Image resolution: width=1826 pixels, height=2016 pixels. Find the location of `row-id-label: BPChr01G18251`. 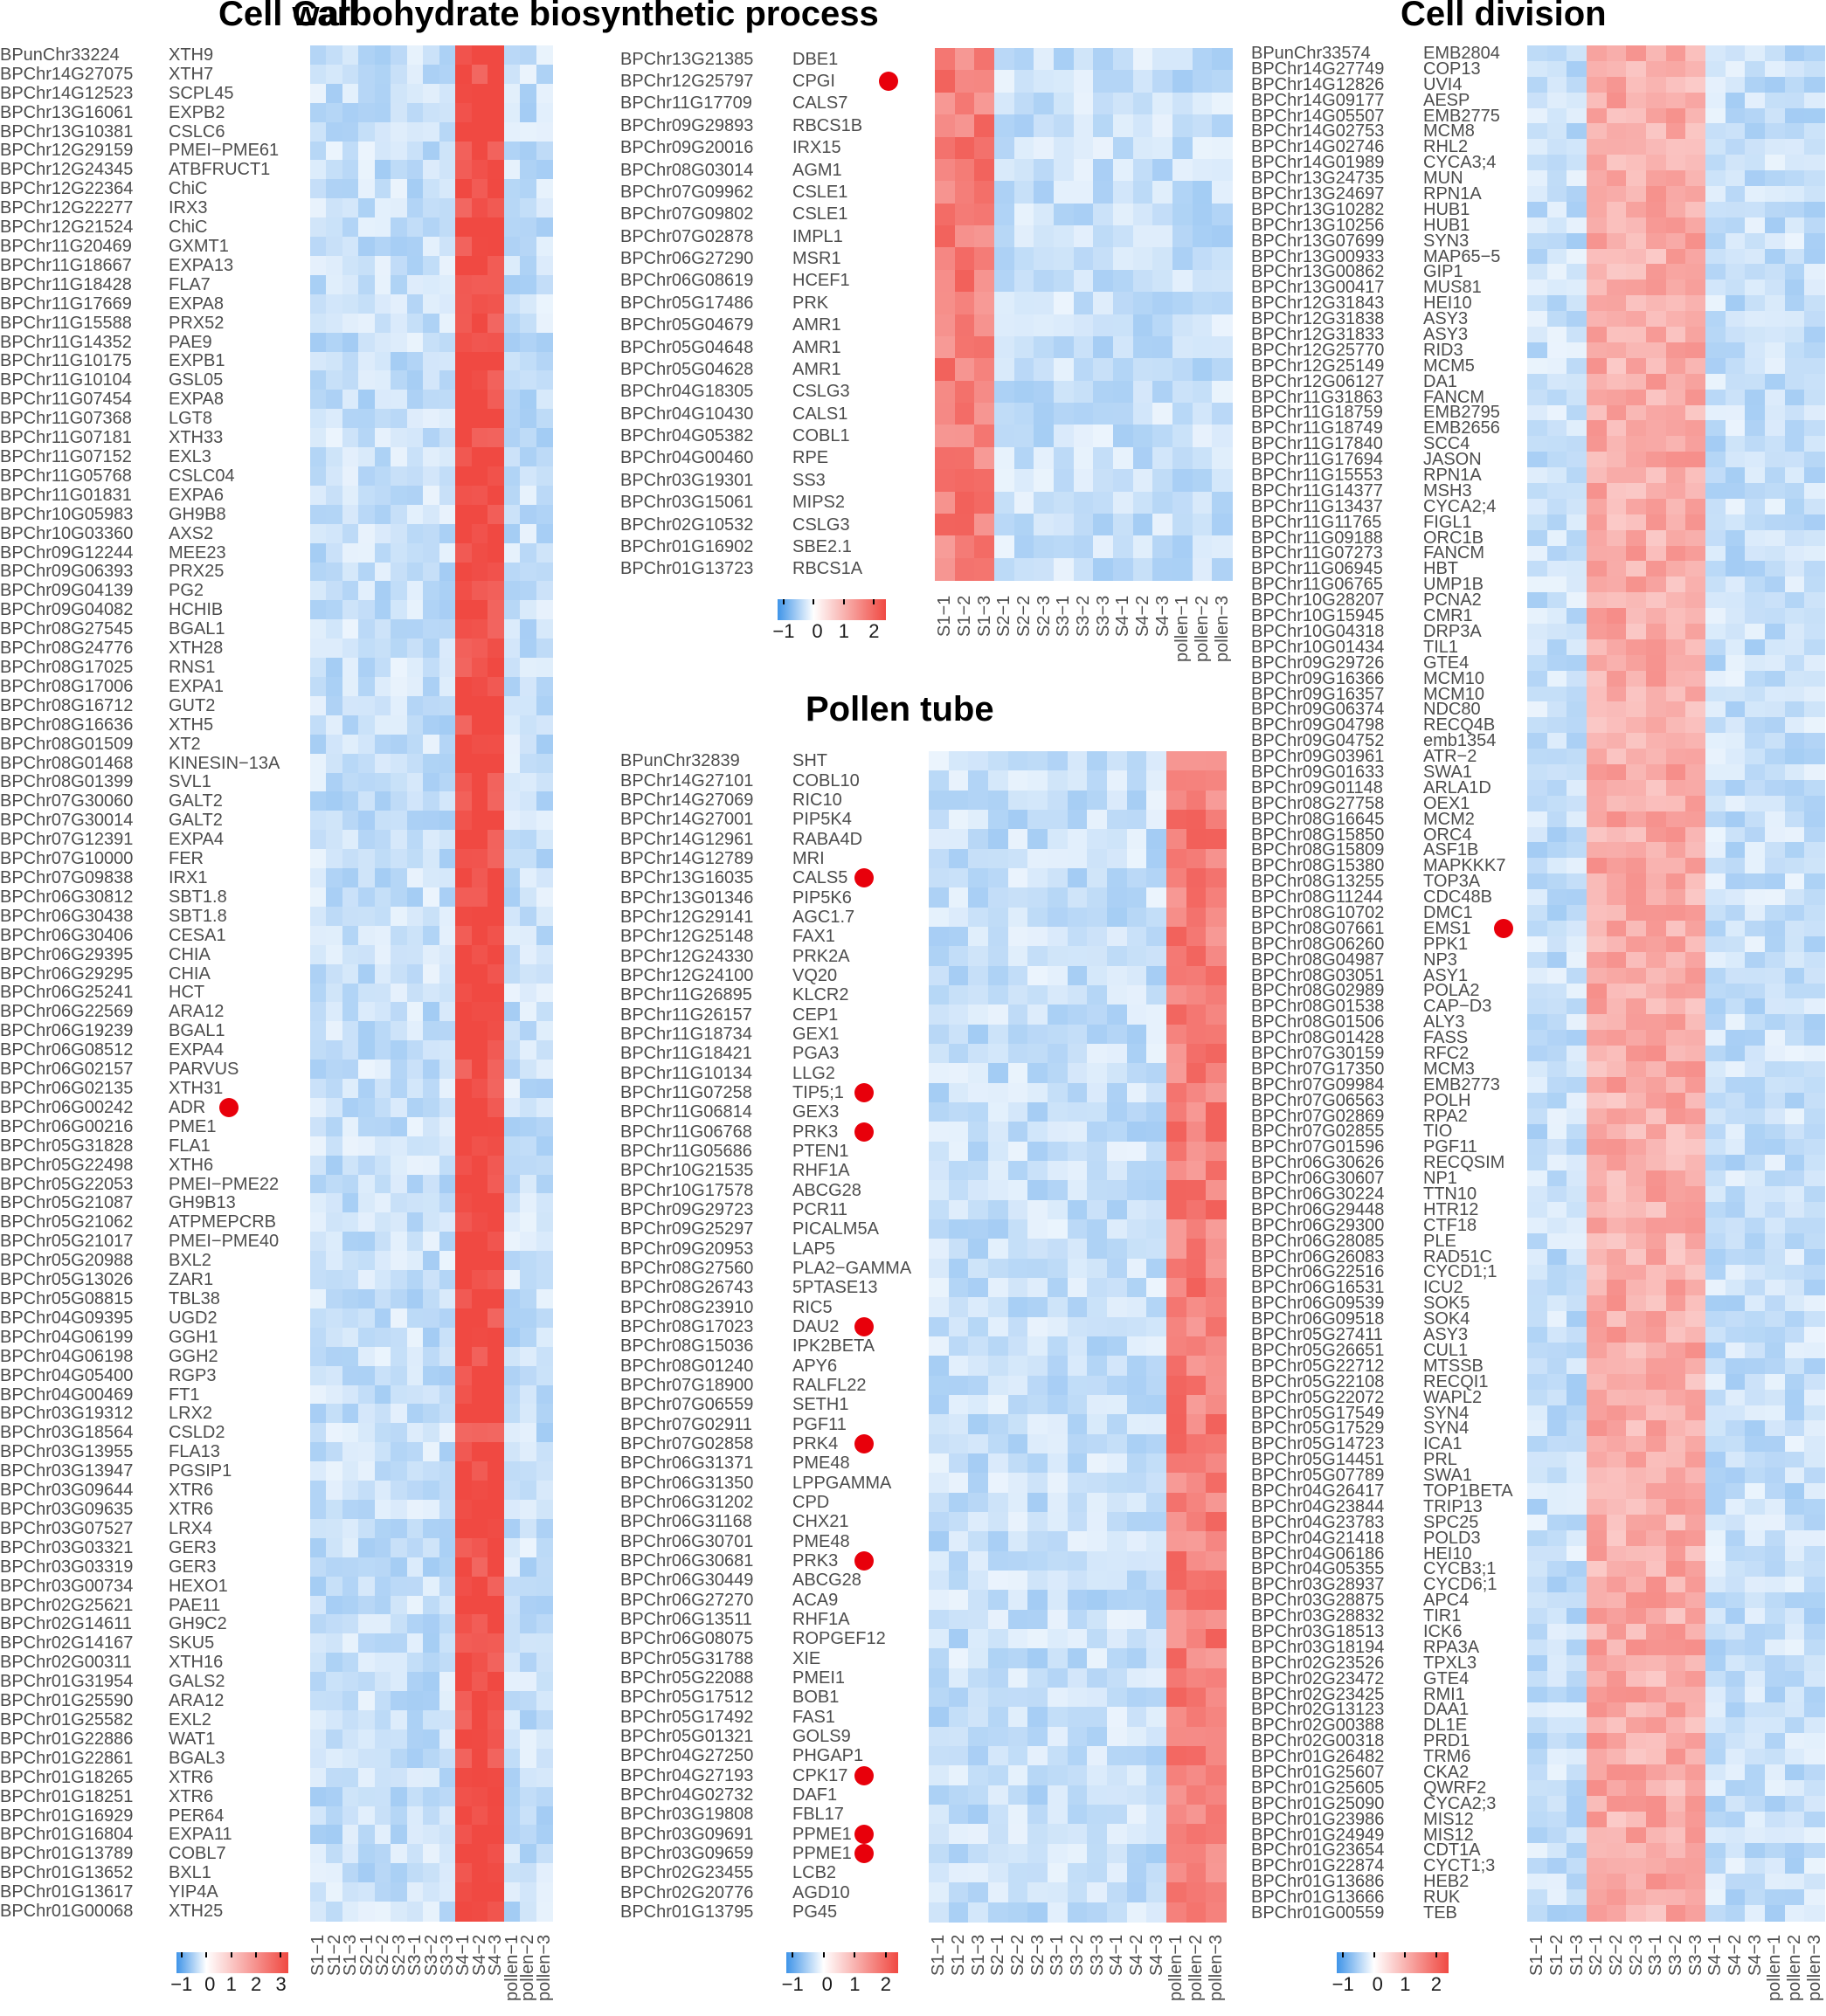

row-id-label: BPChr01G18251 is located at coordinates (67, 1796).